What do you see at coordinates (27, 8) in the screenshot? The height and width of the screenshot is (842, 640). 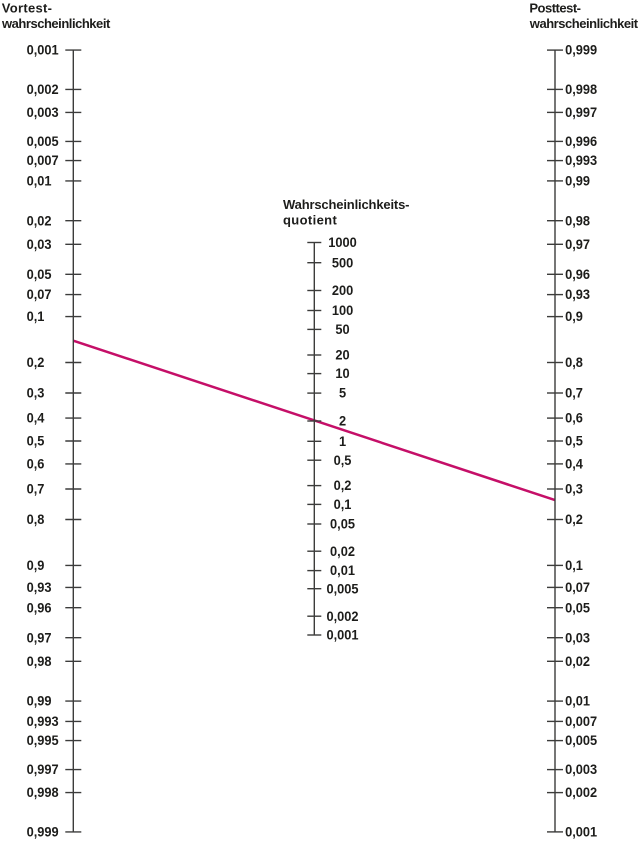 I see `svg-text: Vortest-` at bounding box center [27, 8].